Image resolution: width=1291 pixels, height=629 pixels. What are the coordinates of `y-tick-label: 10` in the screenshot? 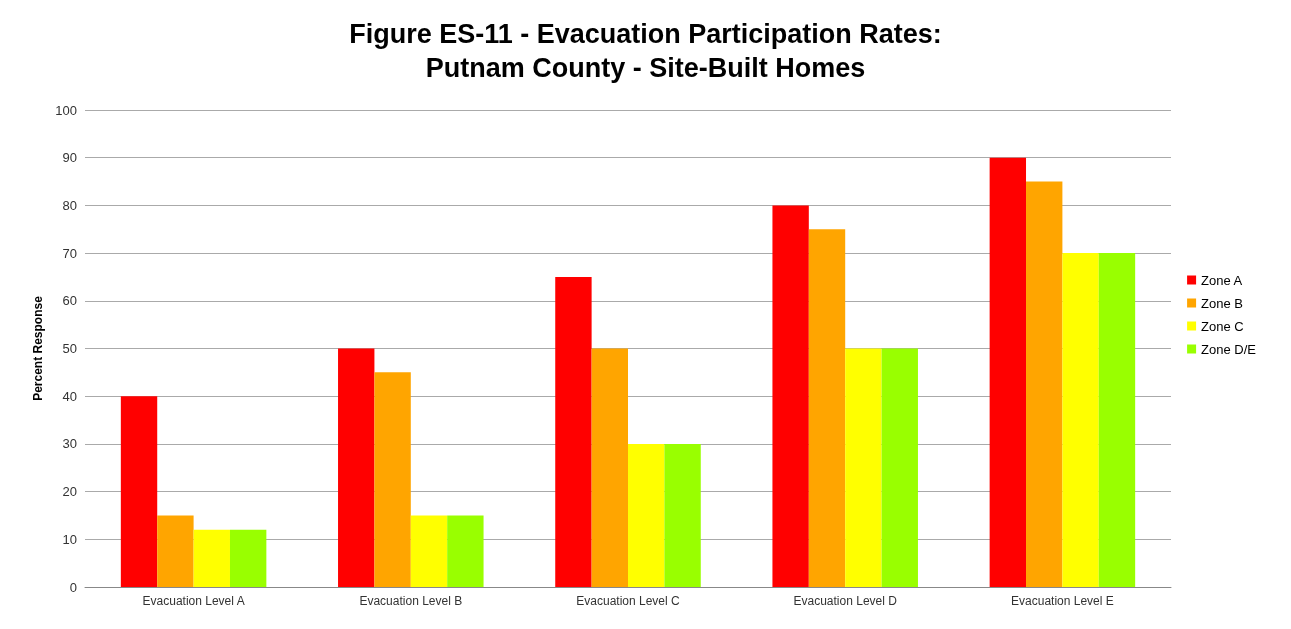 It's located at (69, 539).